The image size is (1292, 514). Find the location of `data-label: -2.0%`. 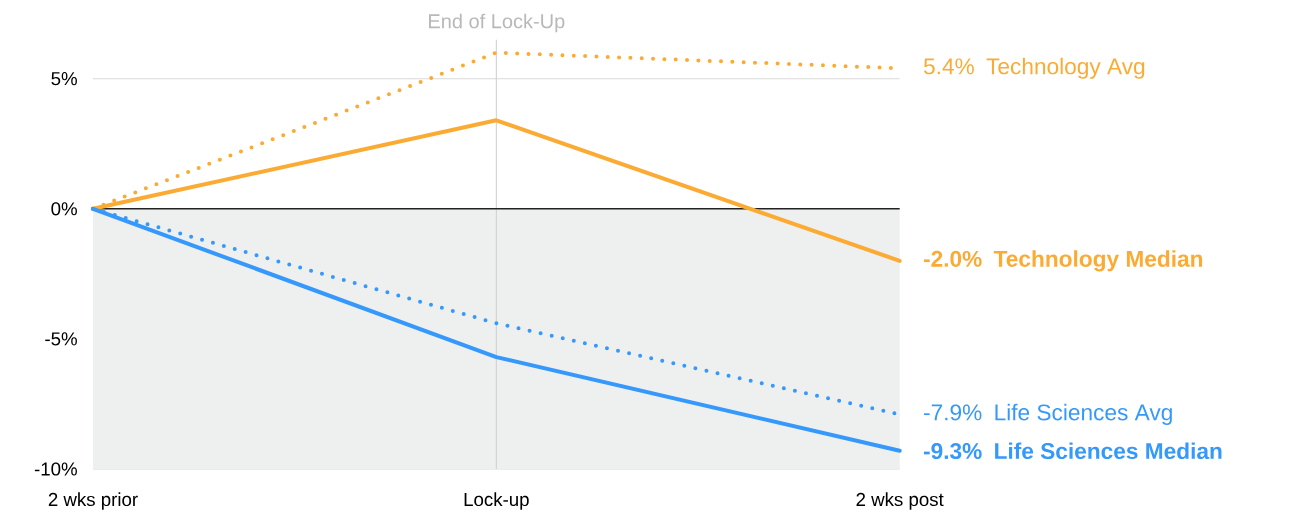

data-label: -2.0% is located at coordinates (952, 258).